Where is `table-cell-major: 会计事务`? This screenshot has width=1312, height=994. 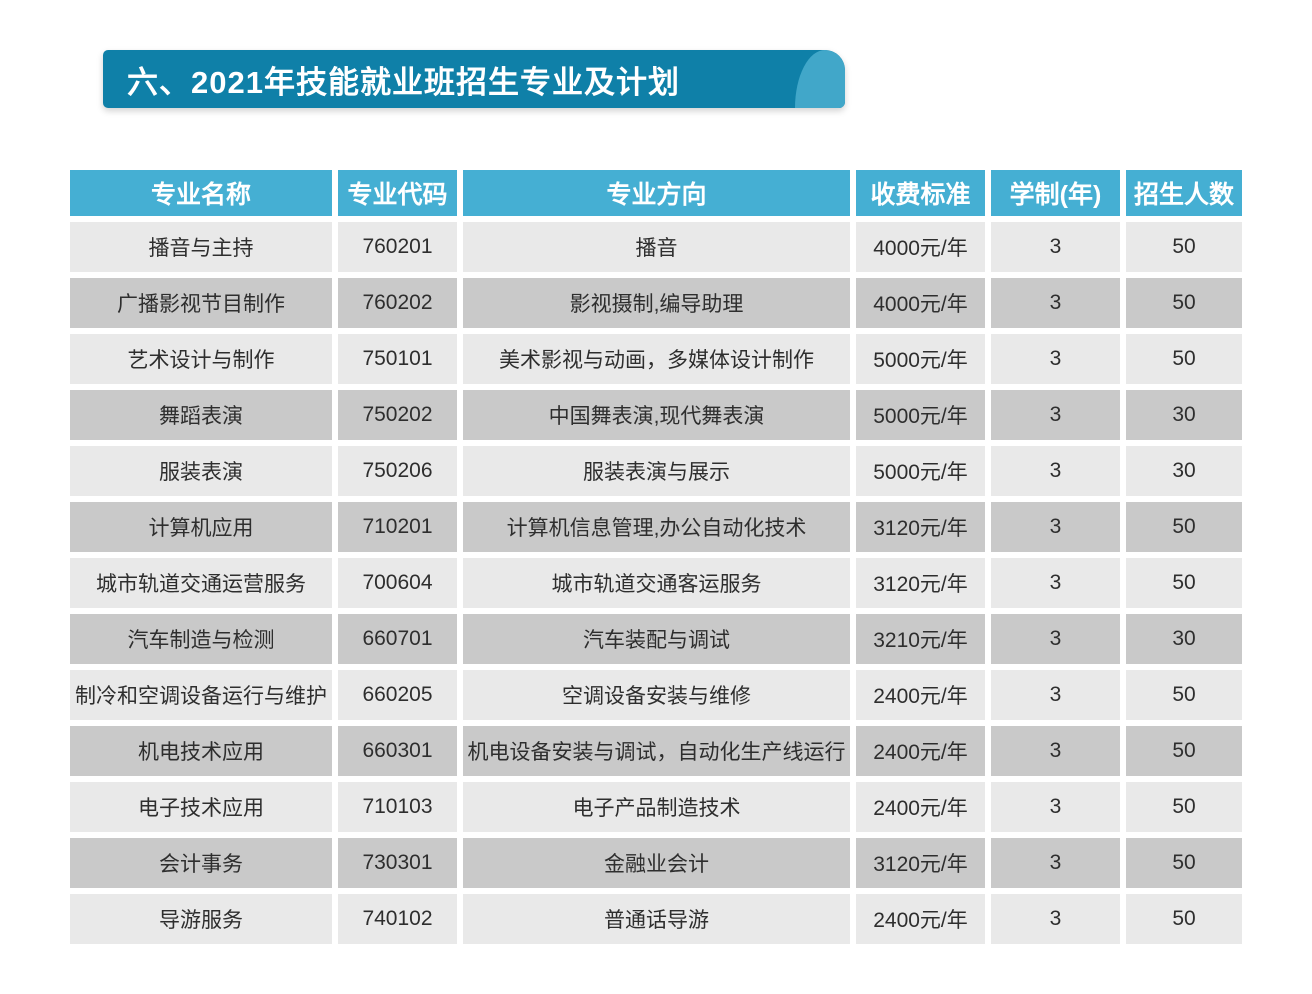 table-cell-major: 会计事务 is located at coordinates (201, 863).